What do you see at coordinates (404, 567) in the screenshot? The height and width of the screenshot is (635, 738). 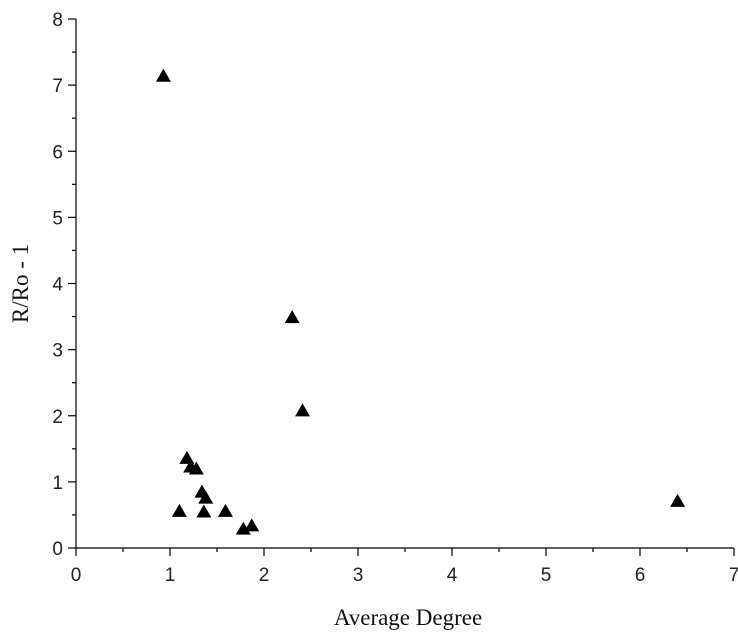 I see `x-axis-ticks: 0 1 2 3 4 5 6 7` at bounding box center [404, 567].